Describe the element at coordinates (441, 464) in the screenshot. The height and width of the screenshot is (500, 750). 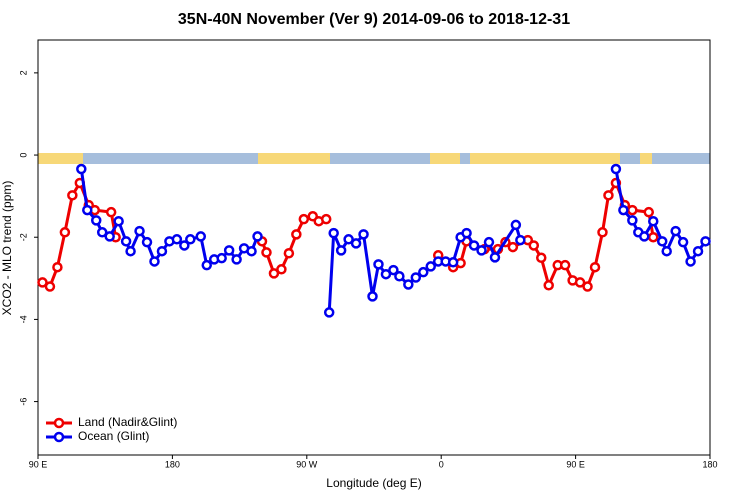
I see `x-tick-label: 0` at that location.